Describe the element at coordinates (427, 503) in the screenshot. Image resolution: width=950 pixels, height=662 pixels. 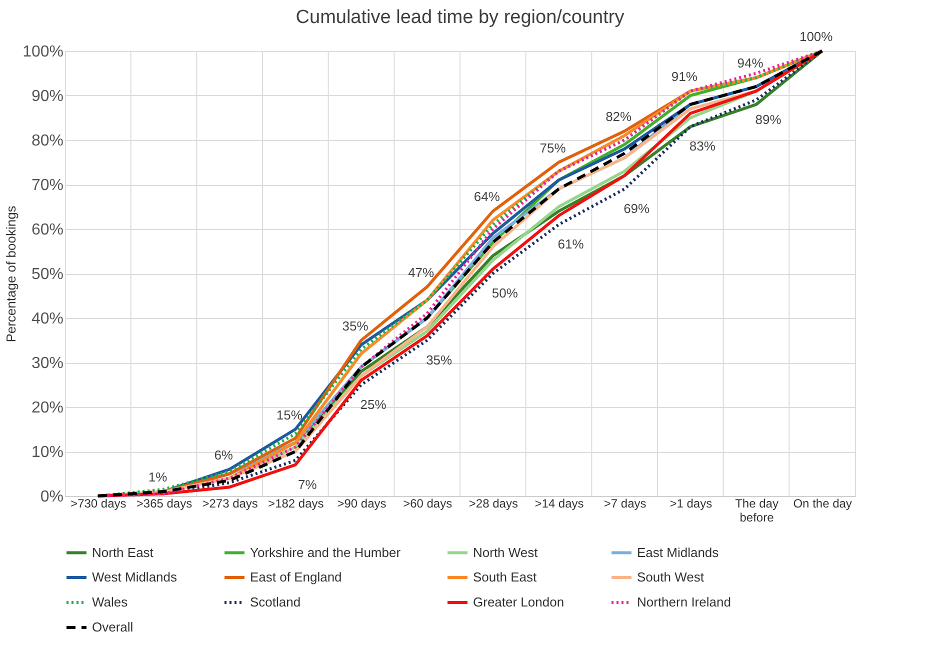
I see `x-tick-label: >60 days` at that location.